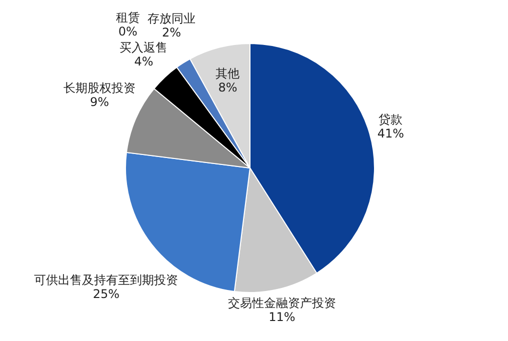  What do you see at coordinates (172, 32) in the screenshot?
I see `data-label: 2%` at bounding box center [172, 32].